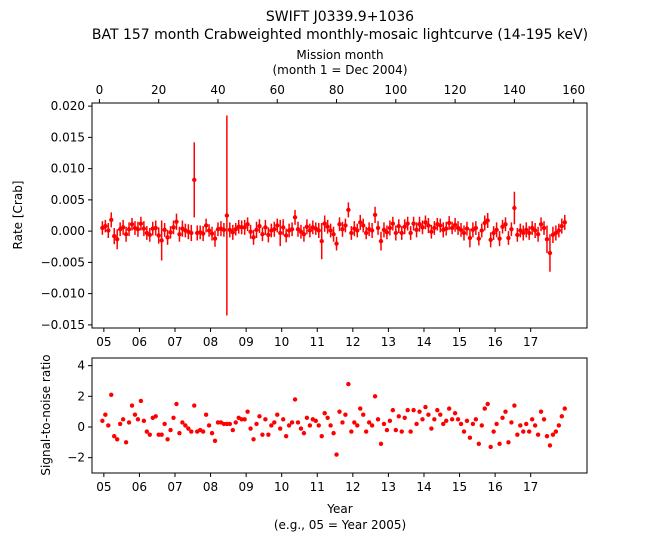 This screenshot has width=646, height=543. I want to click on x-tick-label: 07, so click(174, 342).